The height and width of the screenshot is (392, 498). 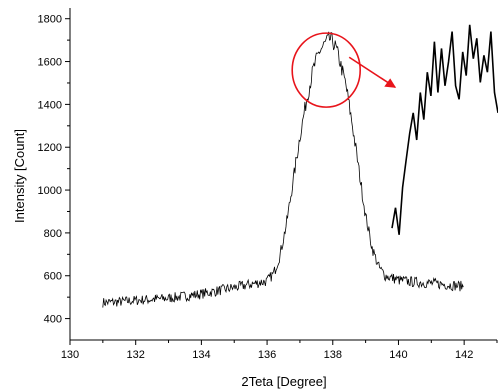 I want to click on zoom-arrow-head, so click(x=390, y=83).